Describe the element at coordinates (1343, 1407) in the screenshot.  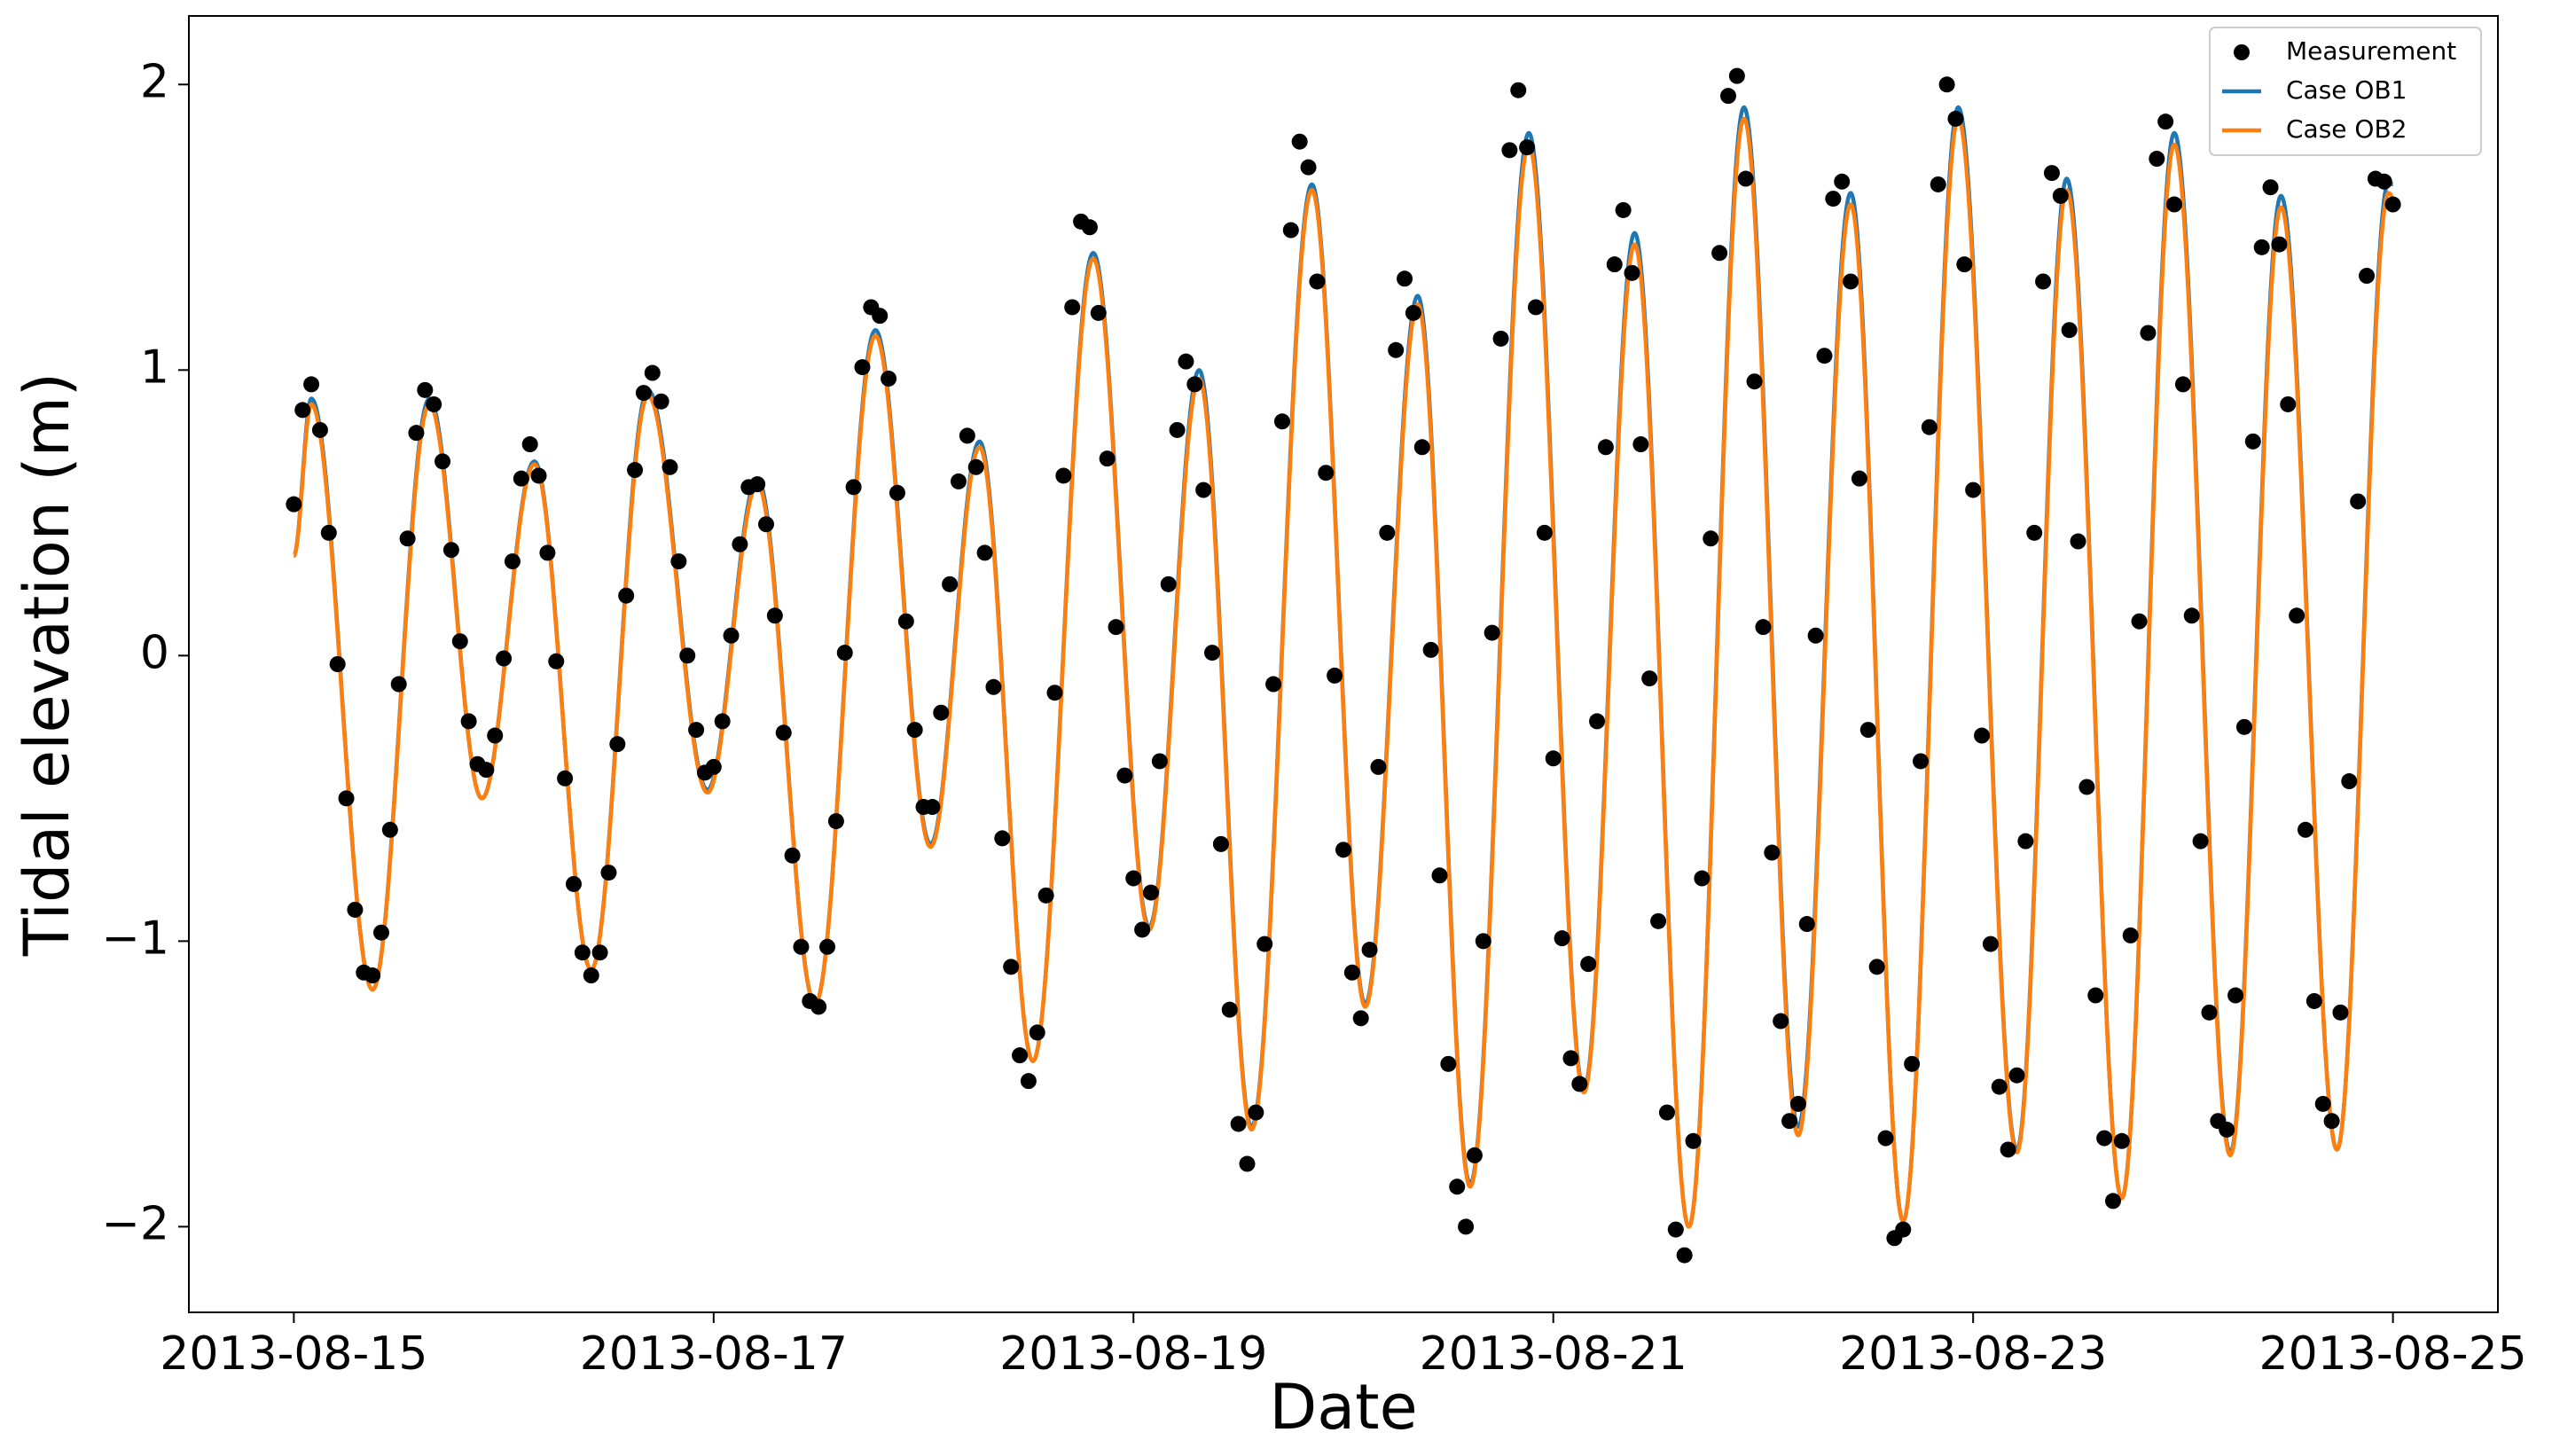
I see `x-axis-label: Date` at that location.